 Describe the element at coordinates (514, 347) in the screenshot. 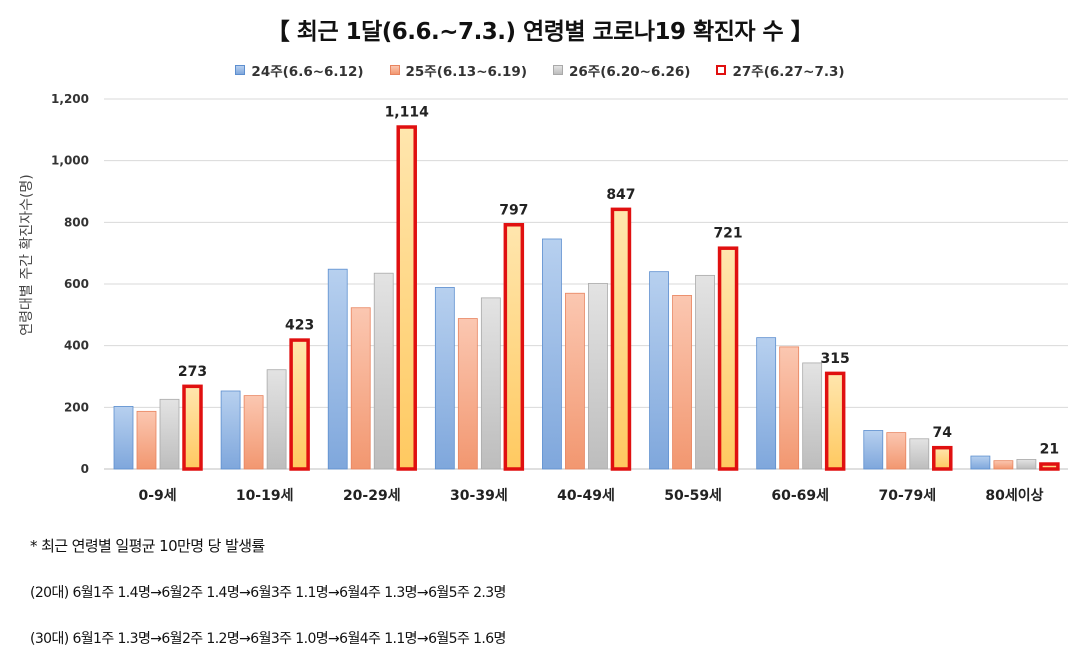

I see `bar-27주-30-39세` at that location.